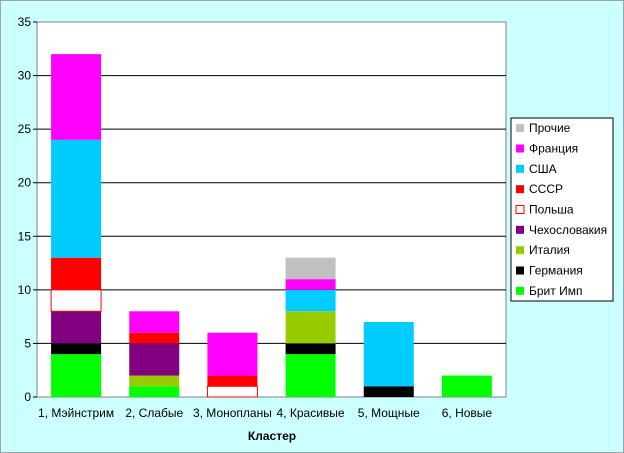  What do you see at coordinates (272, 436) in the screenshot?
I see `x-axis-title: Кластер` at bounding box center [272, 436].